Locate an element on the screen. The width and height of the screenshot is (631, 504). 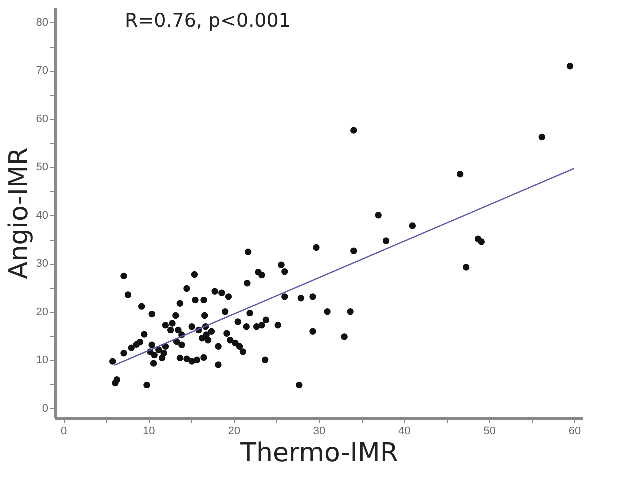
y-tick-label: 20 is located at coordinates (42, 312).